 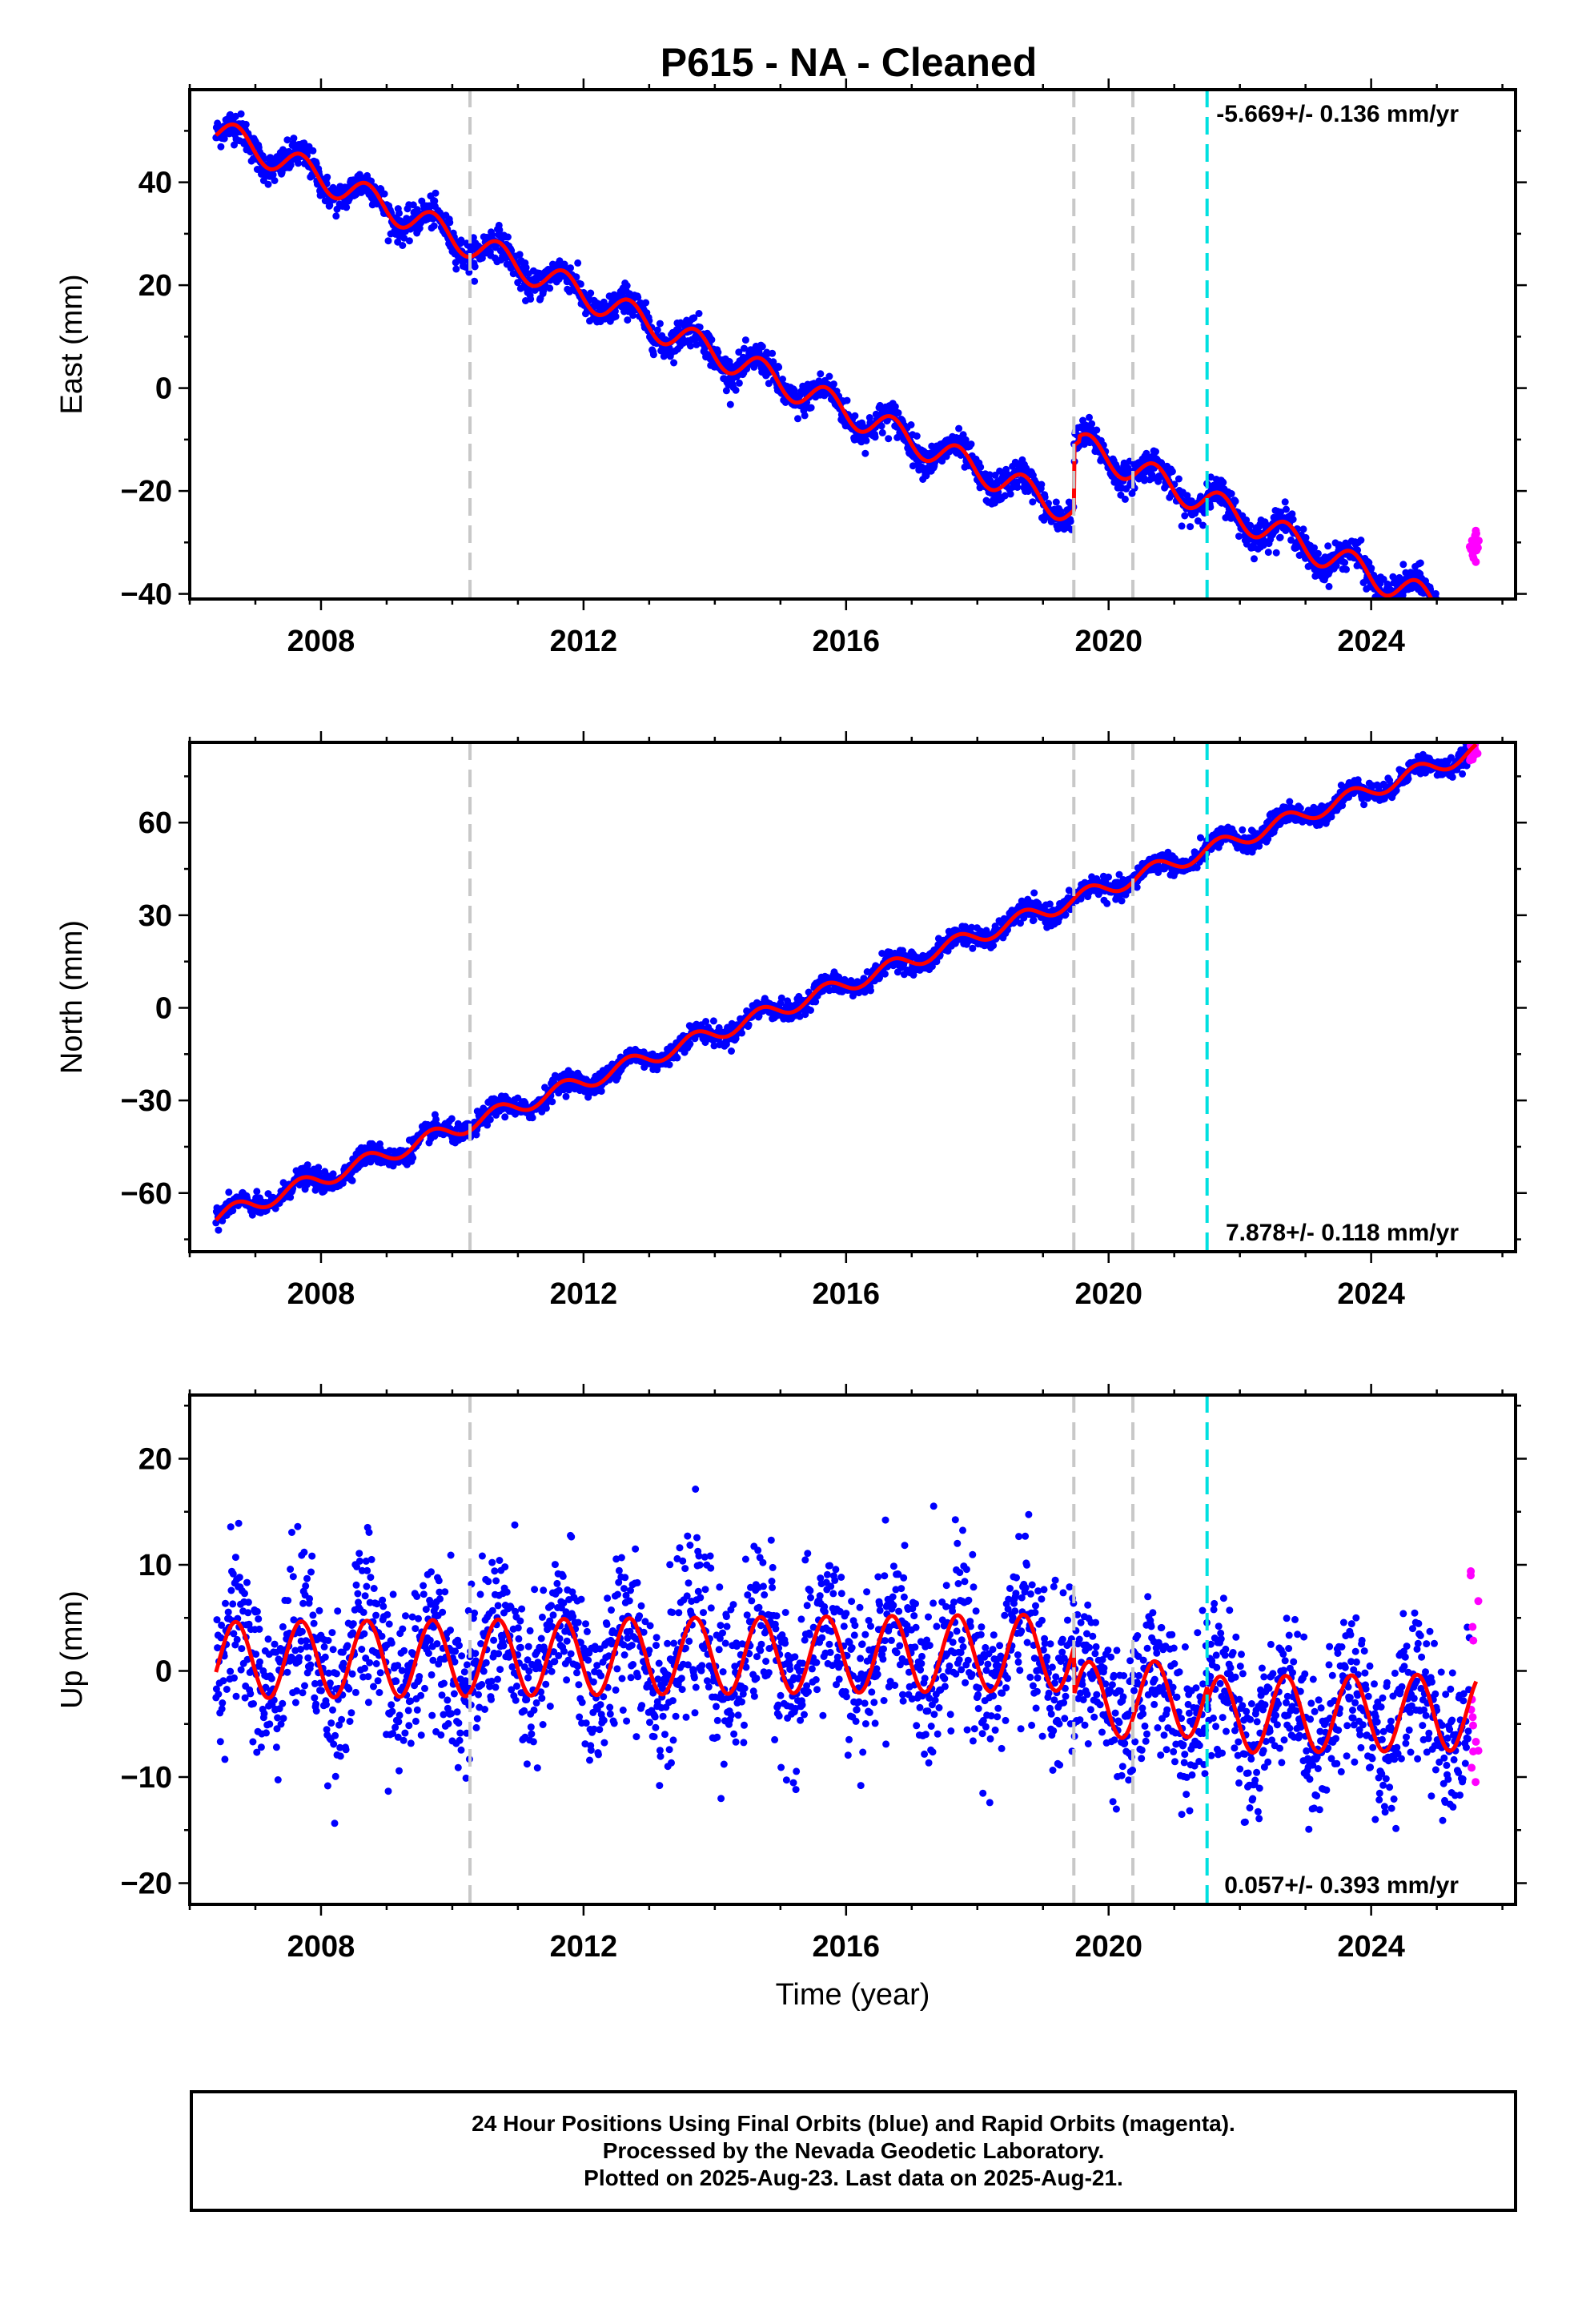 I want to click on y-tick-label: −40, so click(x=146, y=595).